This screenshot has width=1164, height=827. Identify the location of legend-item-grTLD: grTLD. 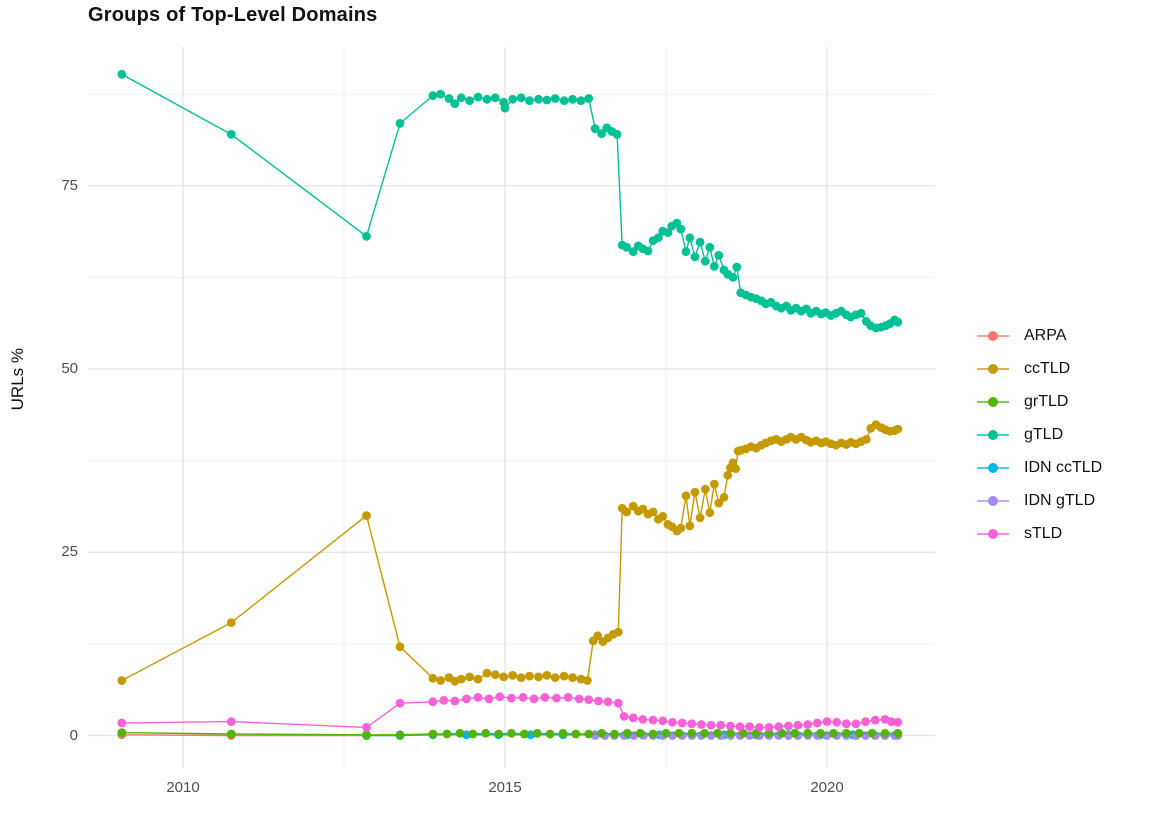
(1039, 401).